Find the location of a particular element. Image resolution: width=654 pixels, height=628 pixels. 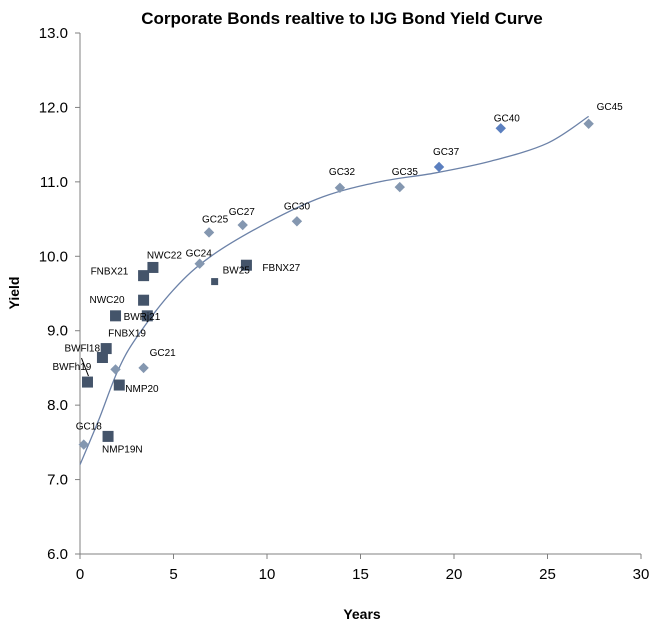

y-tick-label: 10.0 is located at coordinates (53, 256).